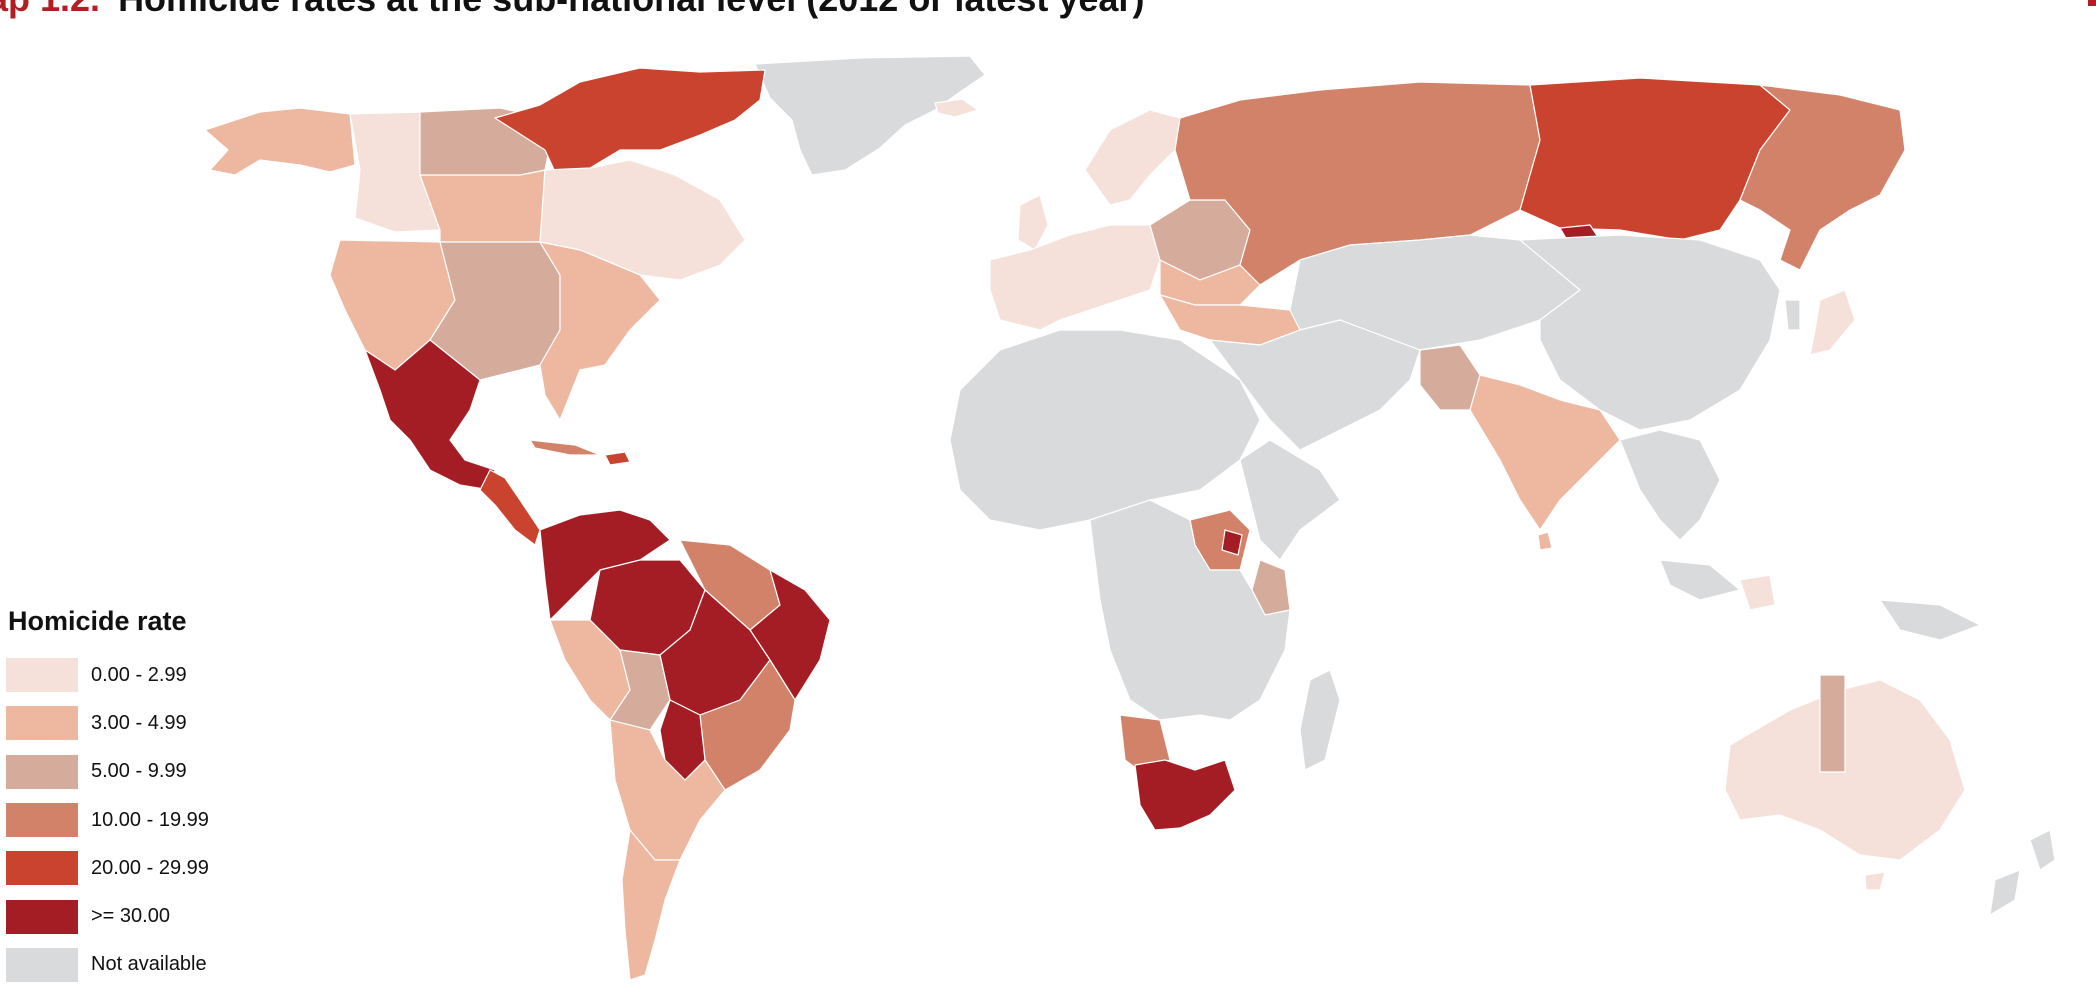 The height and width of the screenshot is (1004, 2096). Describe the element at coordinates (1650, 332) in the screenshot. I see `region-china-mongolia` at that location.